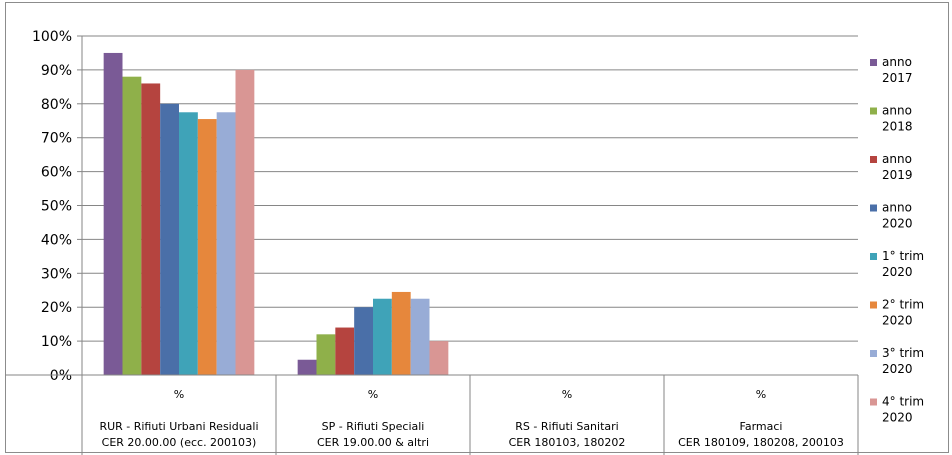 The width and height of the screenshot is (952, 455). I want to click on category-label-line2: CER 180103, 180202, so click(567, 442).